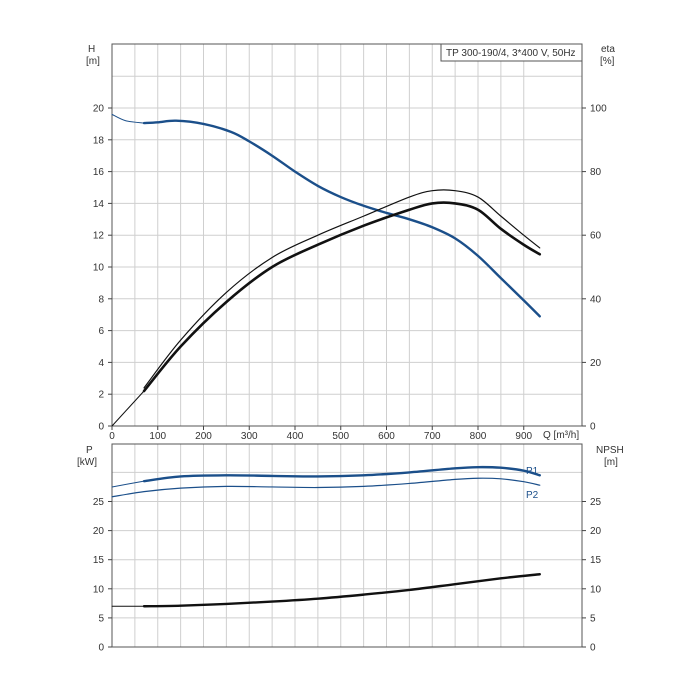  What do you see at coordinates (523, 436) in the screenshot?
I see `flow-tick-label: 900` at bounding box center [523, 436].